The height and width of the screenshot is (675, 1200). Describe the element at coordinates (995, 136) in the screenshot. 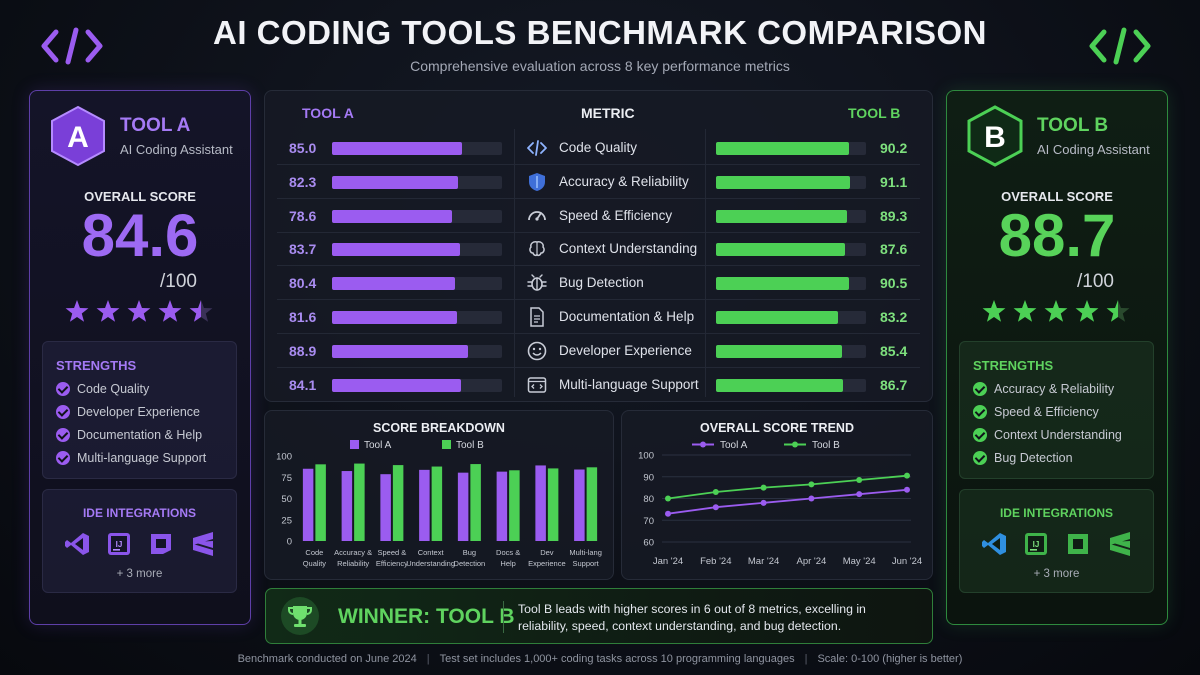

I see `tool-b-badge-icon: B` at that location.